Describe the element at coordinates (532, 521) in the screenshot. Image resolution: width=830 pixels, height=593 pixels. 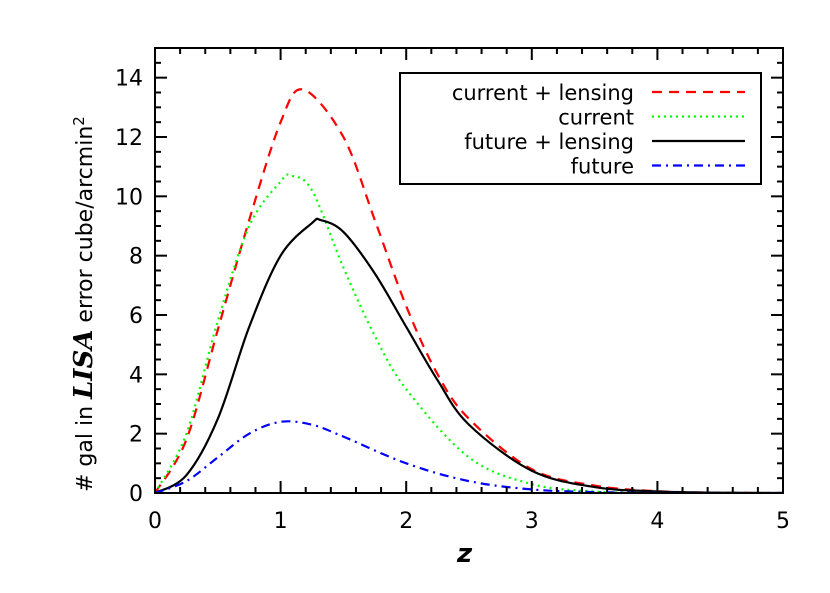
I see `x-tick-label: 3` at that location.